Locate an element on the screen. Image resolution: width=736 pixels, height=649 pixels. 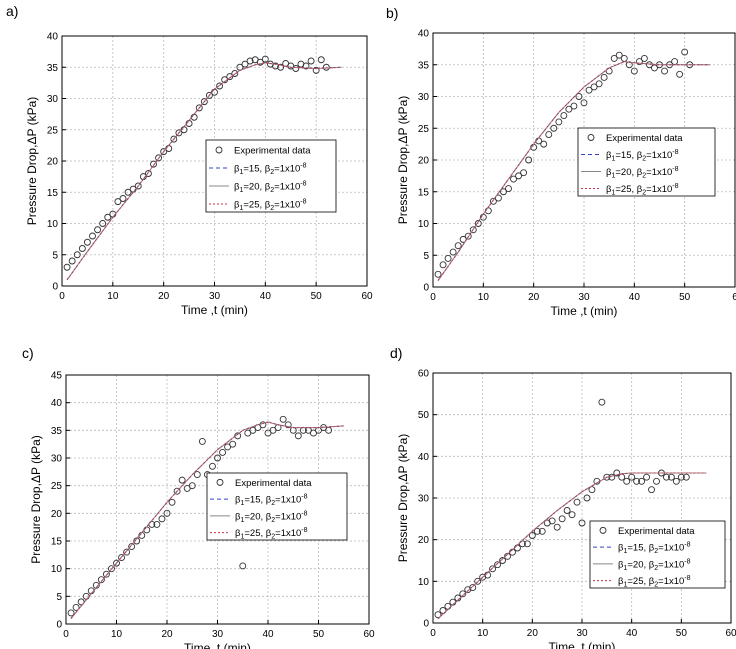
y-tick-label: 50 is located at coordinates (424, 415).